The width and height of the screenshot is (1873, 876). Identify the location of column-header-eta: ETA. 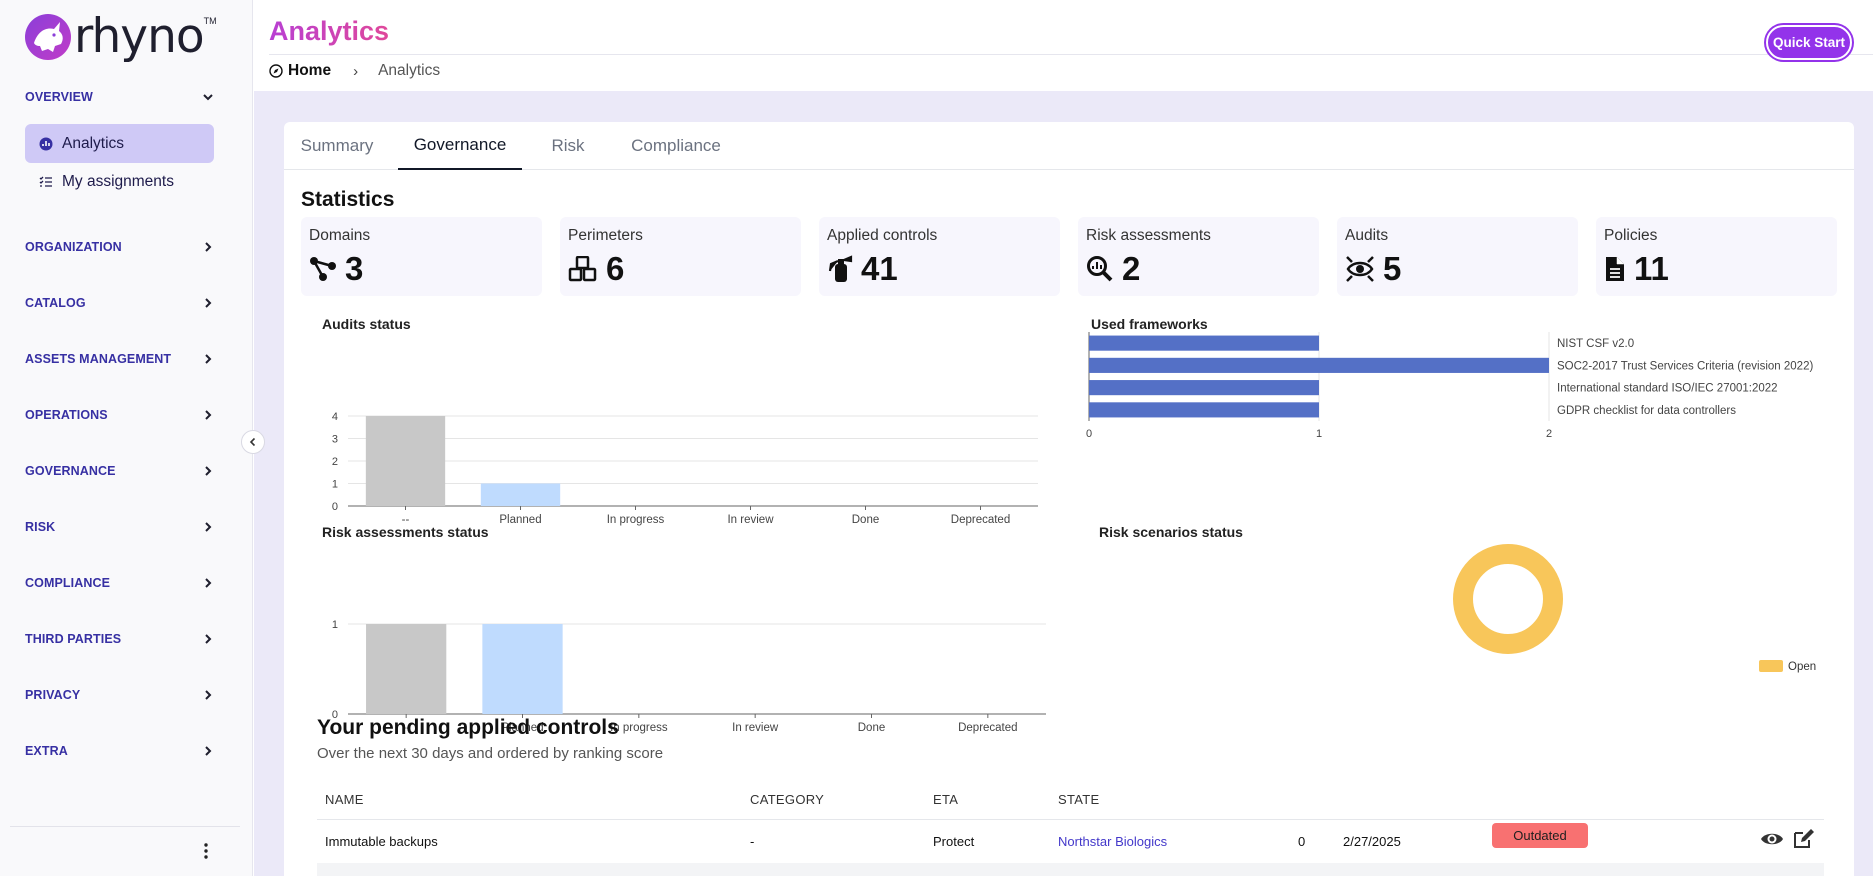
(946, 799).